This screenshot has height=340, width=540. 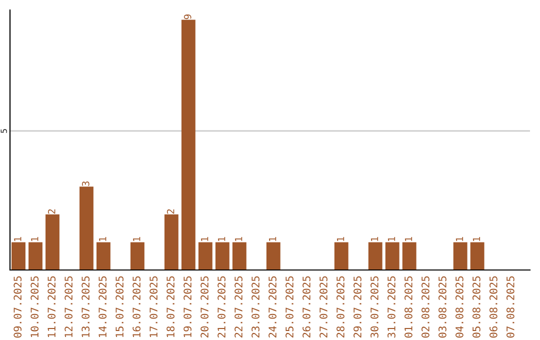 What do you see at coordinates (3, 131) in the screenshot?
I see `y-tick-label: 5` at bounding box center [3, 131].